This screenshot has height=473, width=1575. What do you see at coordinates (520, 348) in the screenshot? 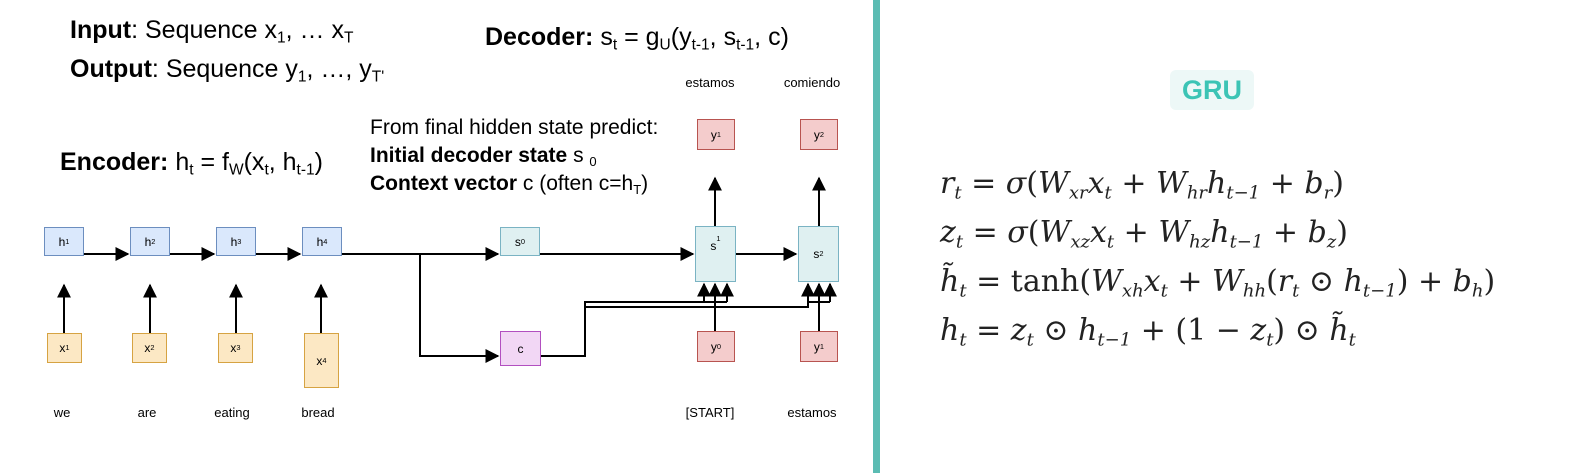
I see `context-vector: c` at bounding box center [520, 348].